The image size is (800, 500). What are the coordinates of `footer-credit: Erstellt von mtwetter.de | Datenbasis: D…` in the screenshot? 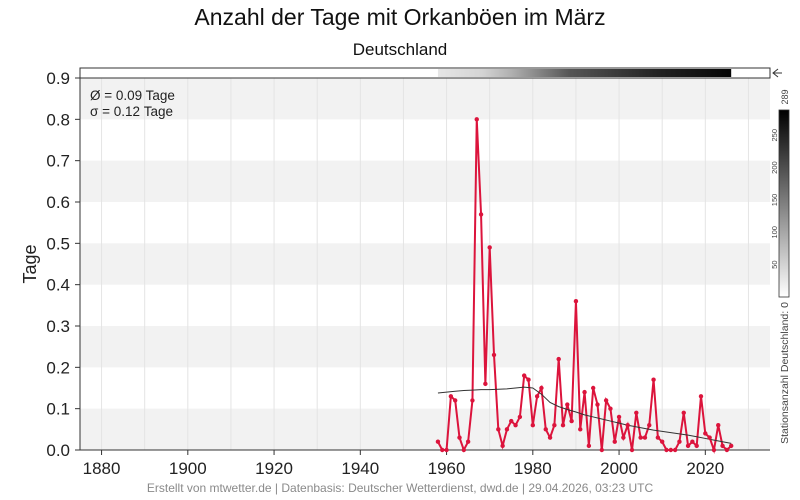 It's located at (400, 488).